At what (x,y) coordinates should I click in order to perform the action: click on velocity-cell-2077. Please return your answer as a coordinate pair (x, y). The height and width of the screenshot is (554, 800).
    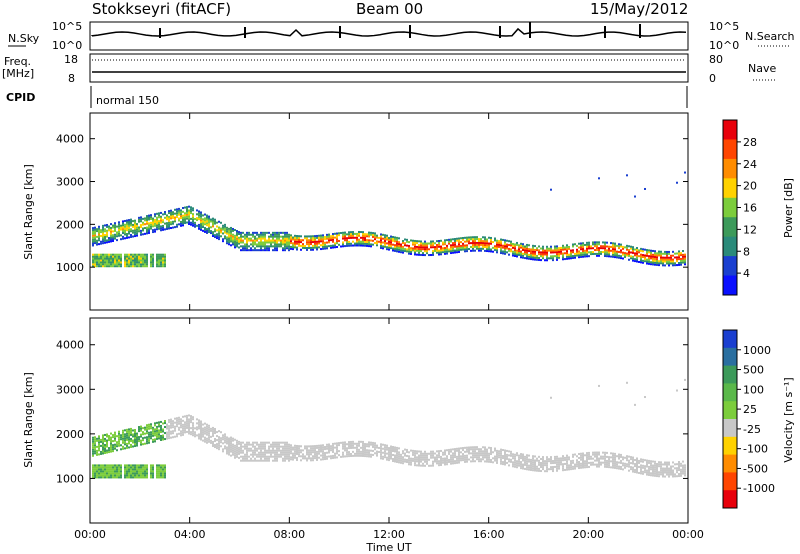
    Looking at the image, I should click on (651, 473).